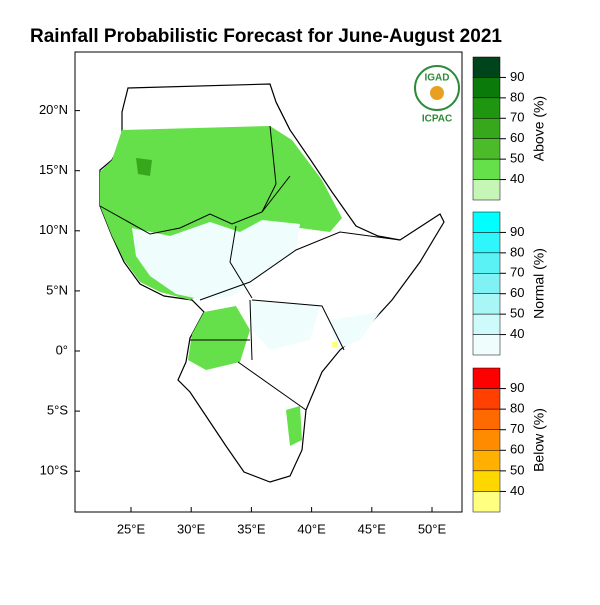 This screenshot has width=600, height=605. I want to click on x-tick-label: 50°E, so click(432, 528).